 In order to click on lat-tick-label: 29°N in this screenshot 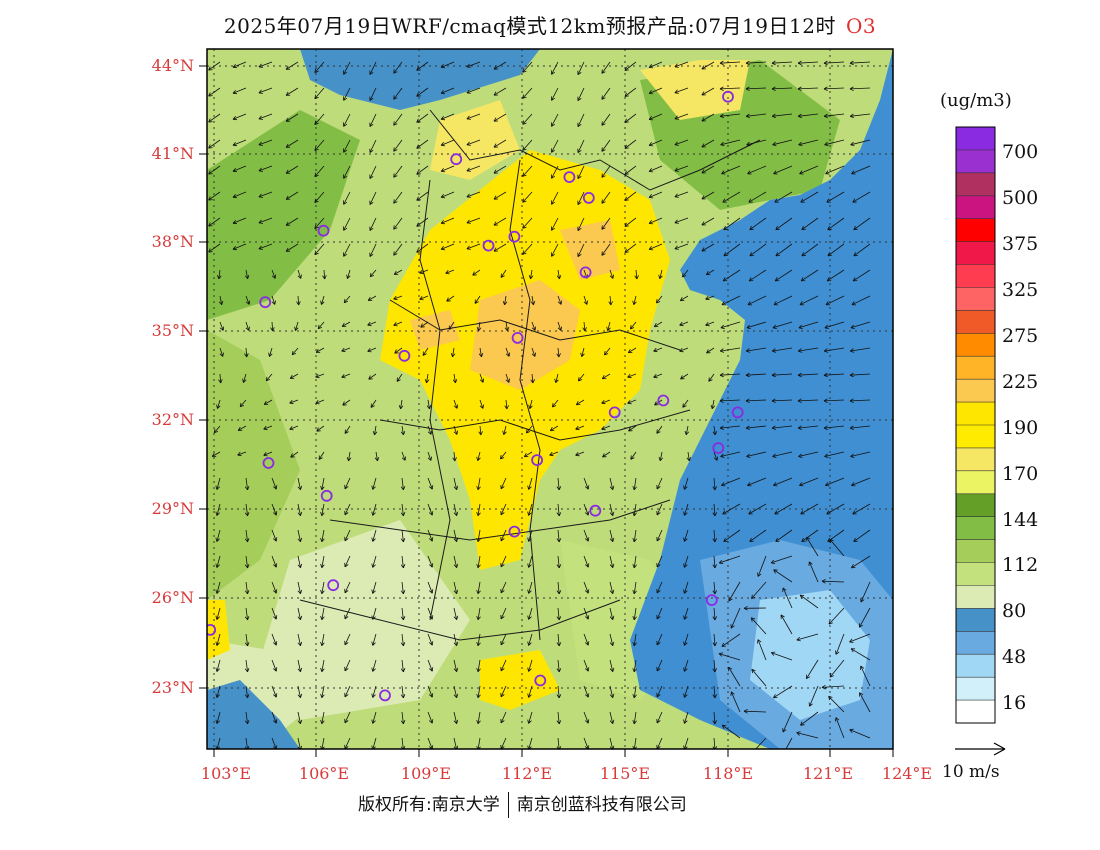, I will do `click(172, 508)`.